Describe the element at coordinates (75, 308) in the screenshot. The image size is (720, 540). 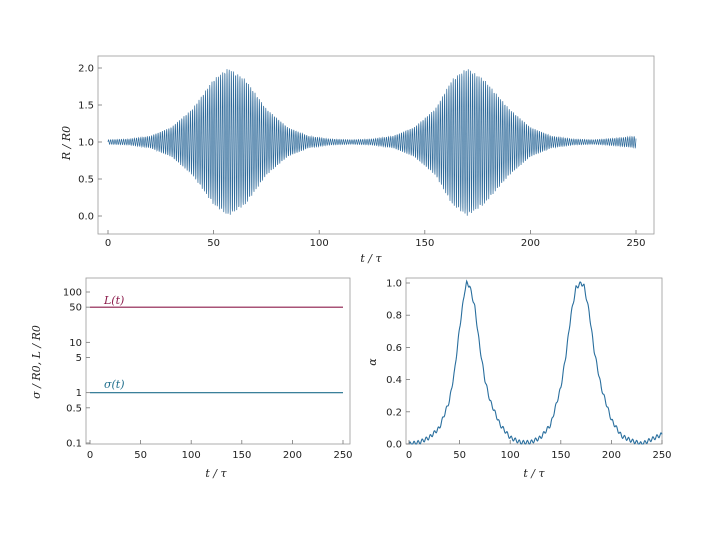
I see `y-tick-label: 50` at that location.